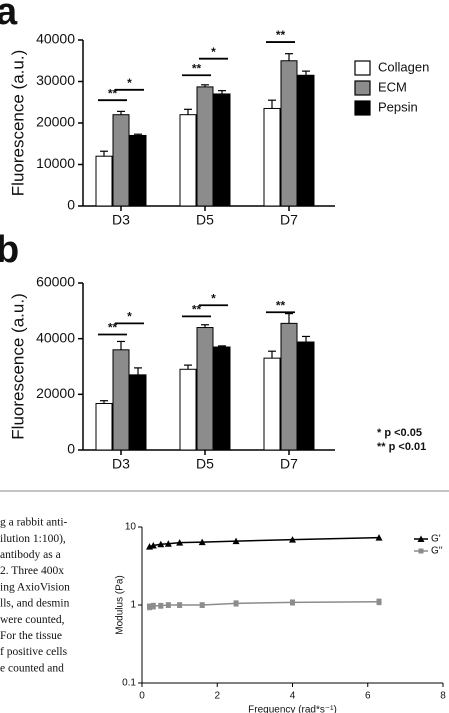 Image resolution: width=449 pixels, height=713 pixels. What do you see at coordinates (32, 620) in the screenshot?
I see `paper-line: were counted,` at bounding box center [32, 620].